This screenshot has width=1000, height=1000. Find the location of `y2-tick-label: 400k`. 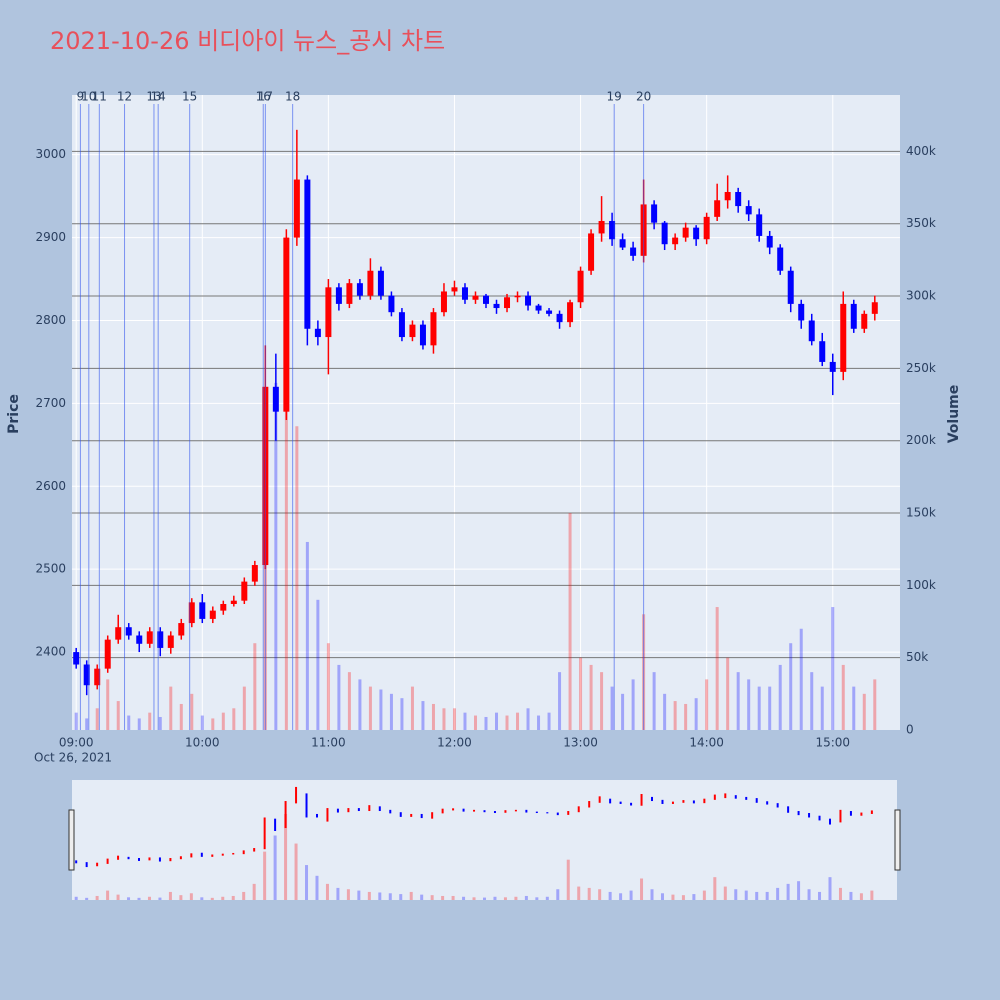

y2-tick-label: 400k is located at coordinates (921, 151).